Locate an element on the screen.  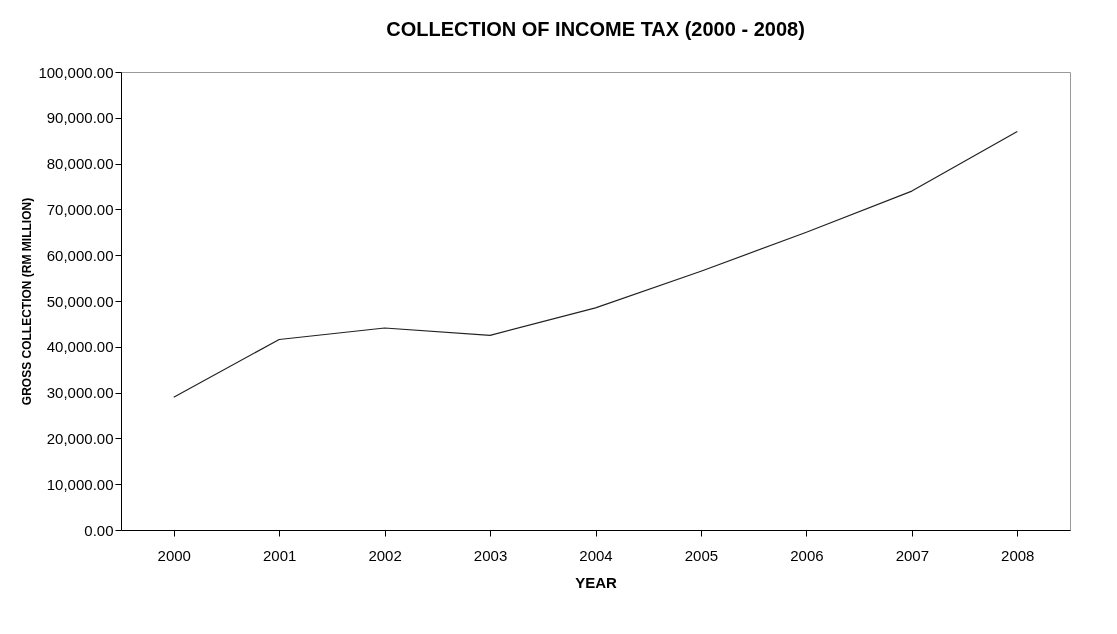
x-tick-label: 2000 is located at coordinates (174, 555).